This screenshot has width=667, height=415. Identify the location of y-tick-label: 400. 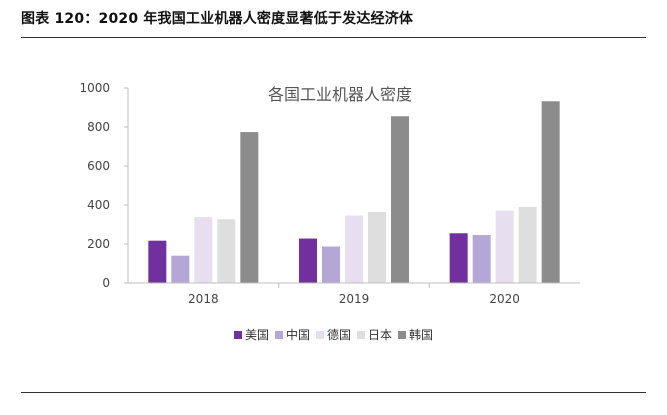
(98, 205).